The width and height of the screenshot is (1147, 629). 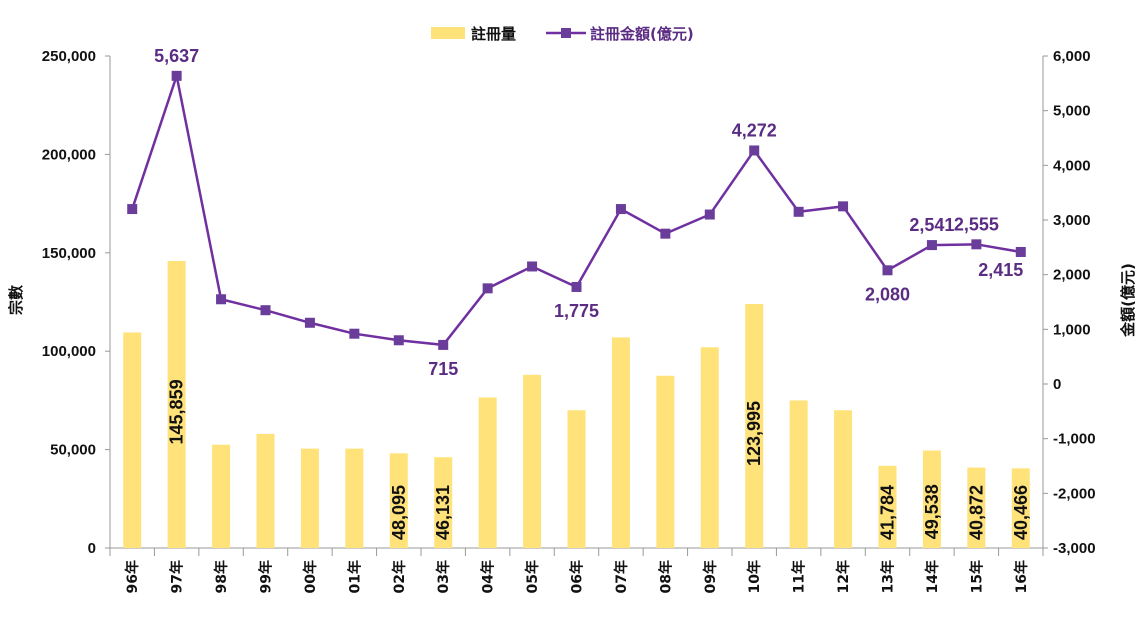 I want to click on line-data-label: 2,555, so click(x=976, y=224).